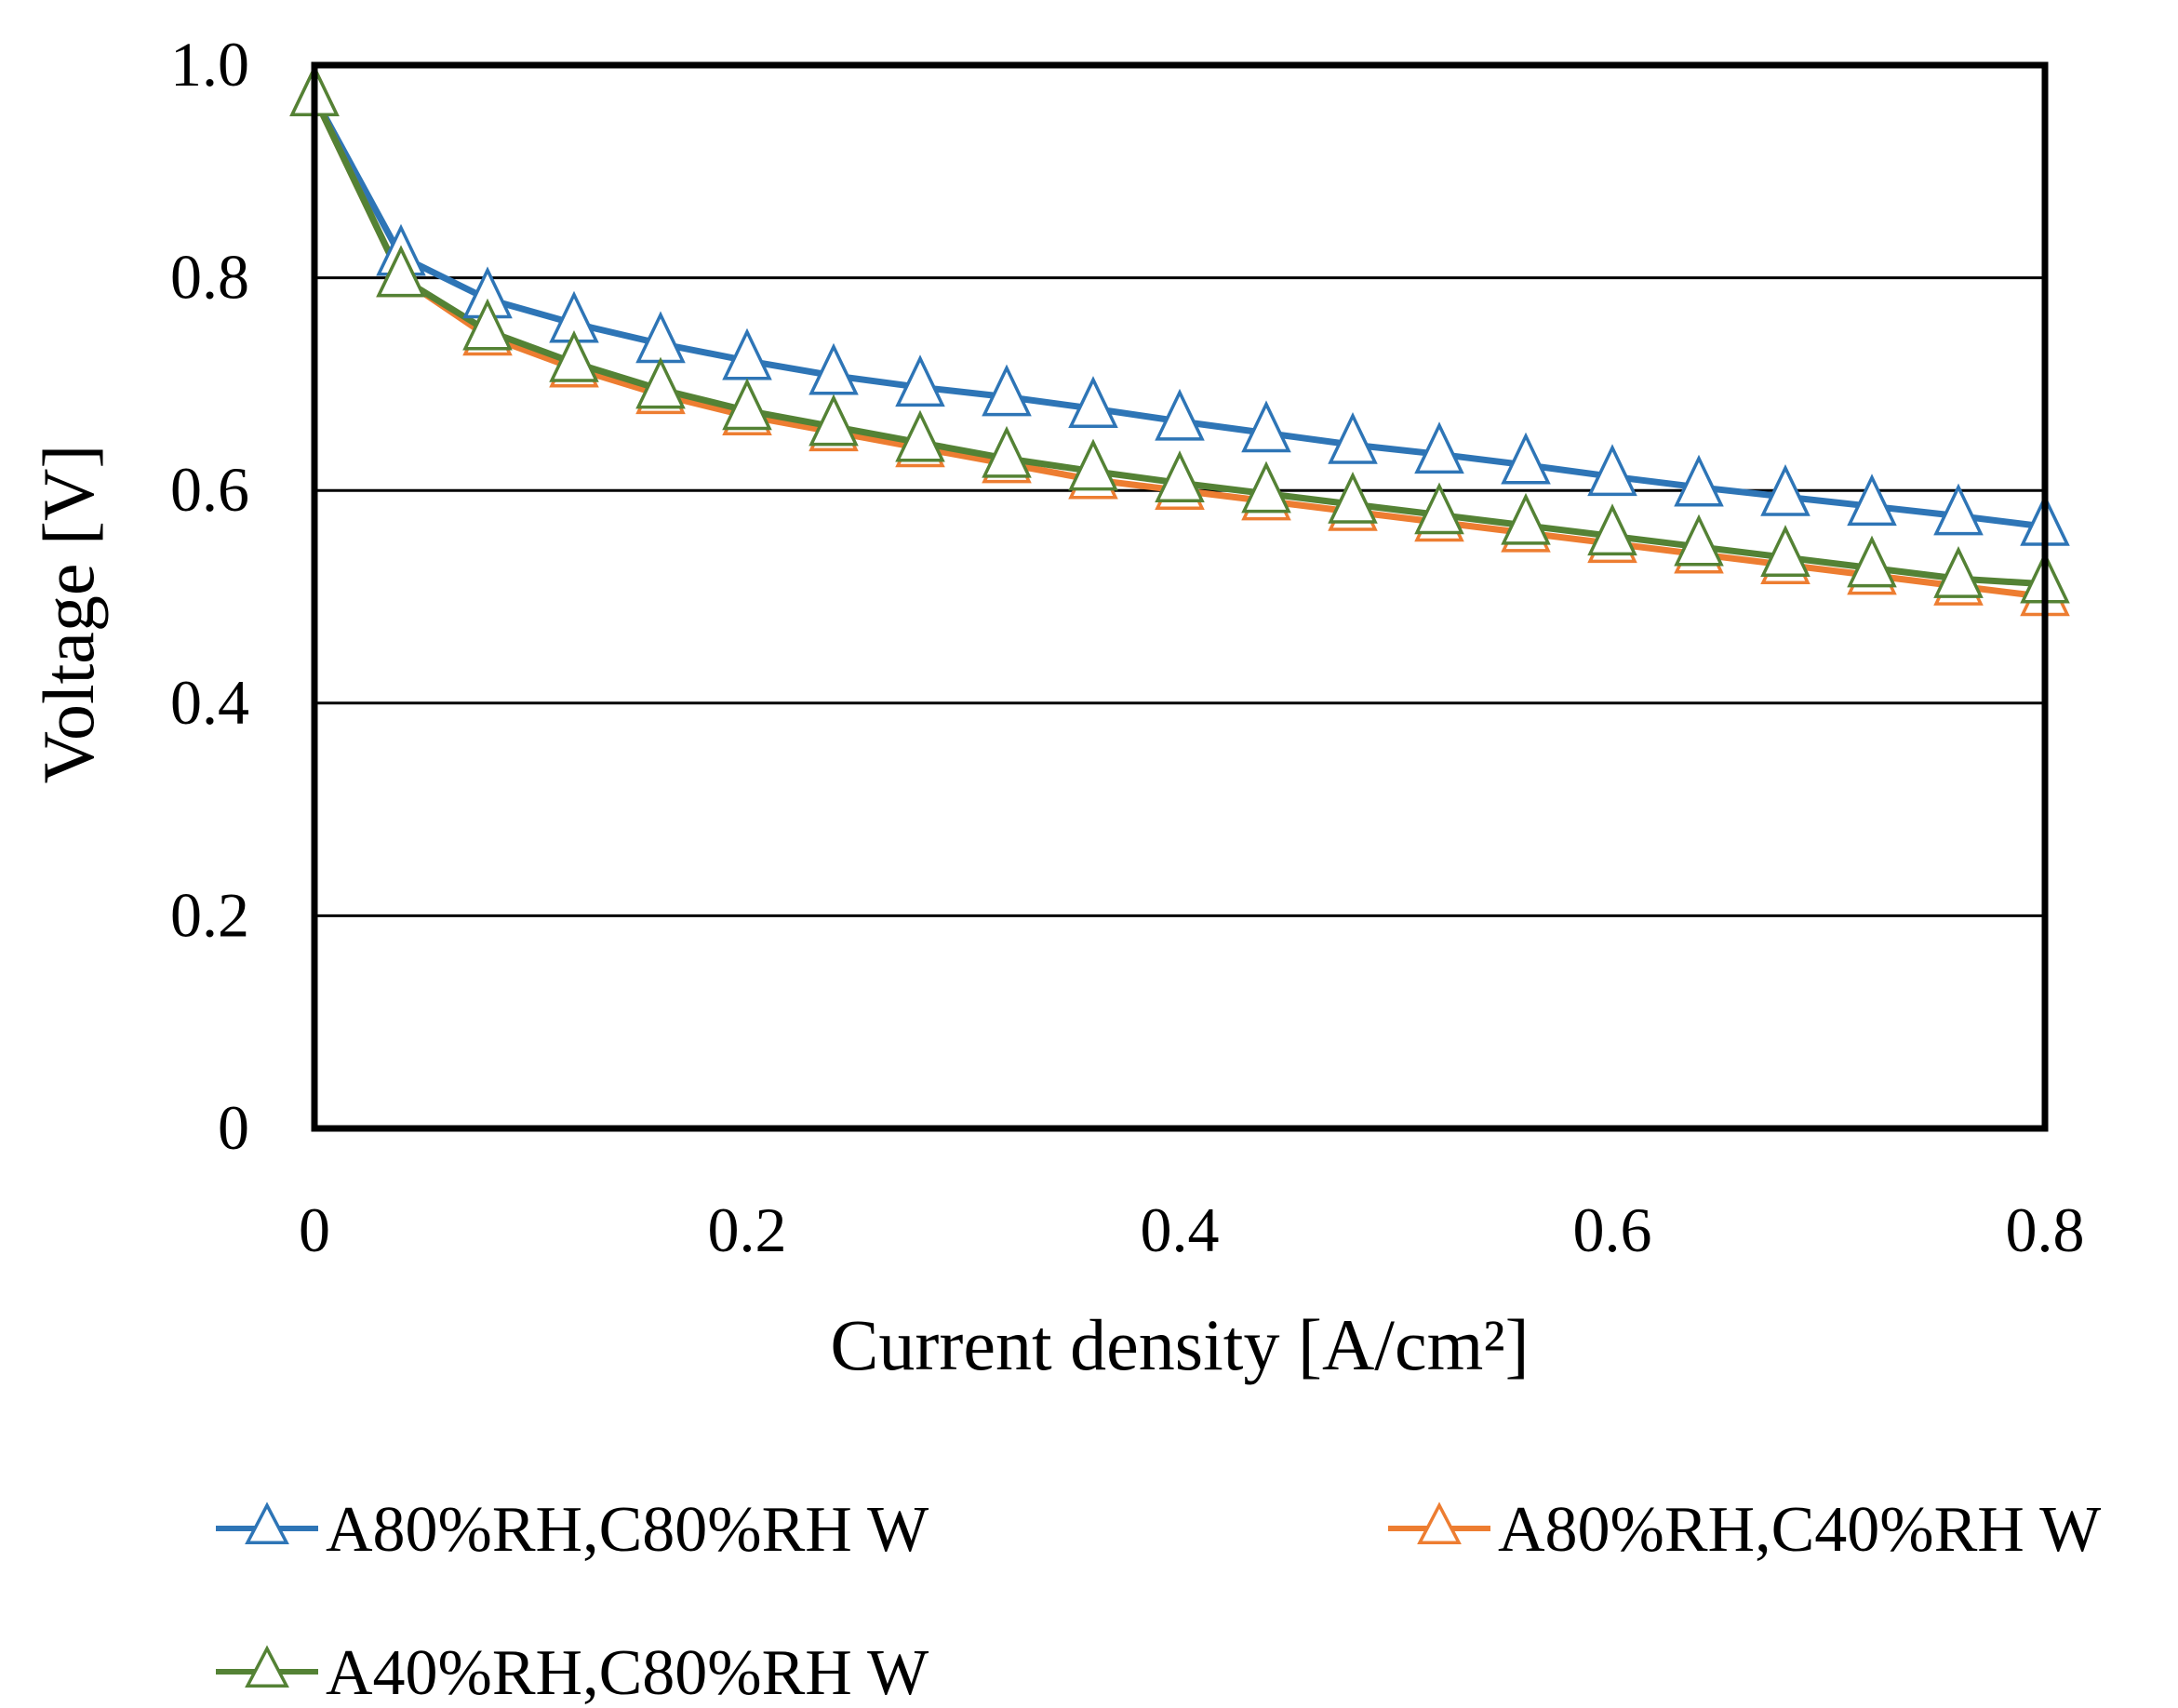  What do you see at coordinates (210, 914) in the screenshot?
I see `y-tick-label: 0.2` at bounding box center [210, 914].